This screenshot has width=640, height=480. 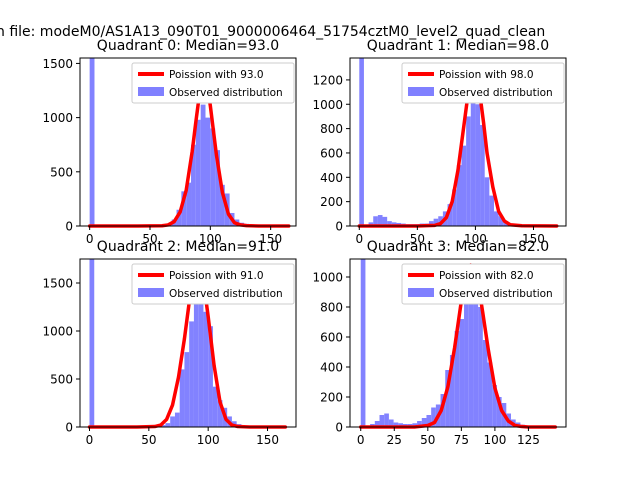 I want to click on y-tick-label: 400, so click(x=331, y=178).